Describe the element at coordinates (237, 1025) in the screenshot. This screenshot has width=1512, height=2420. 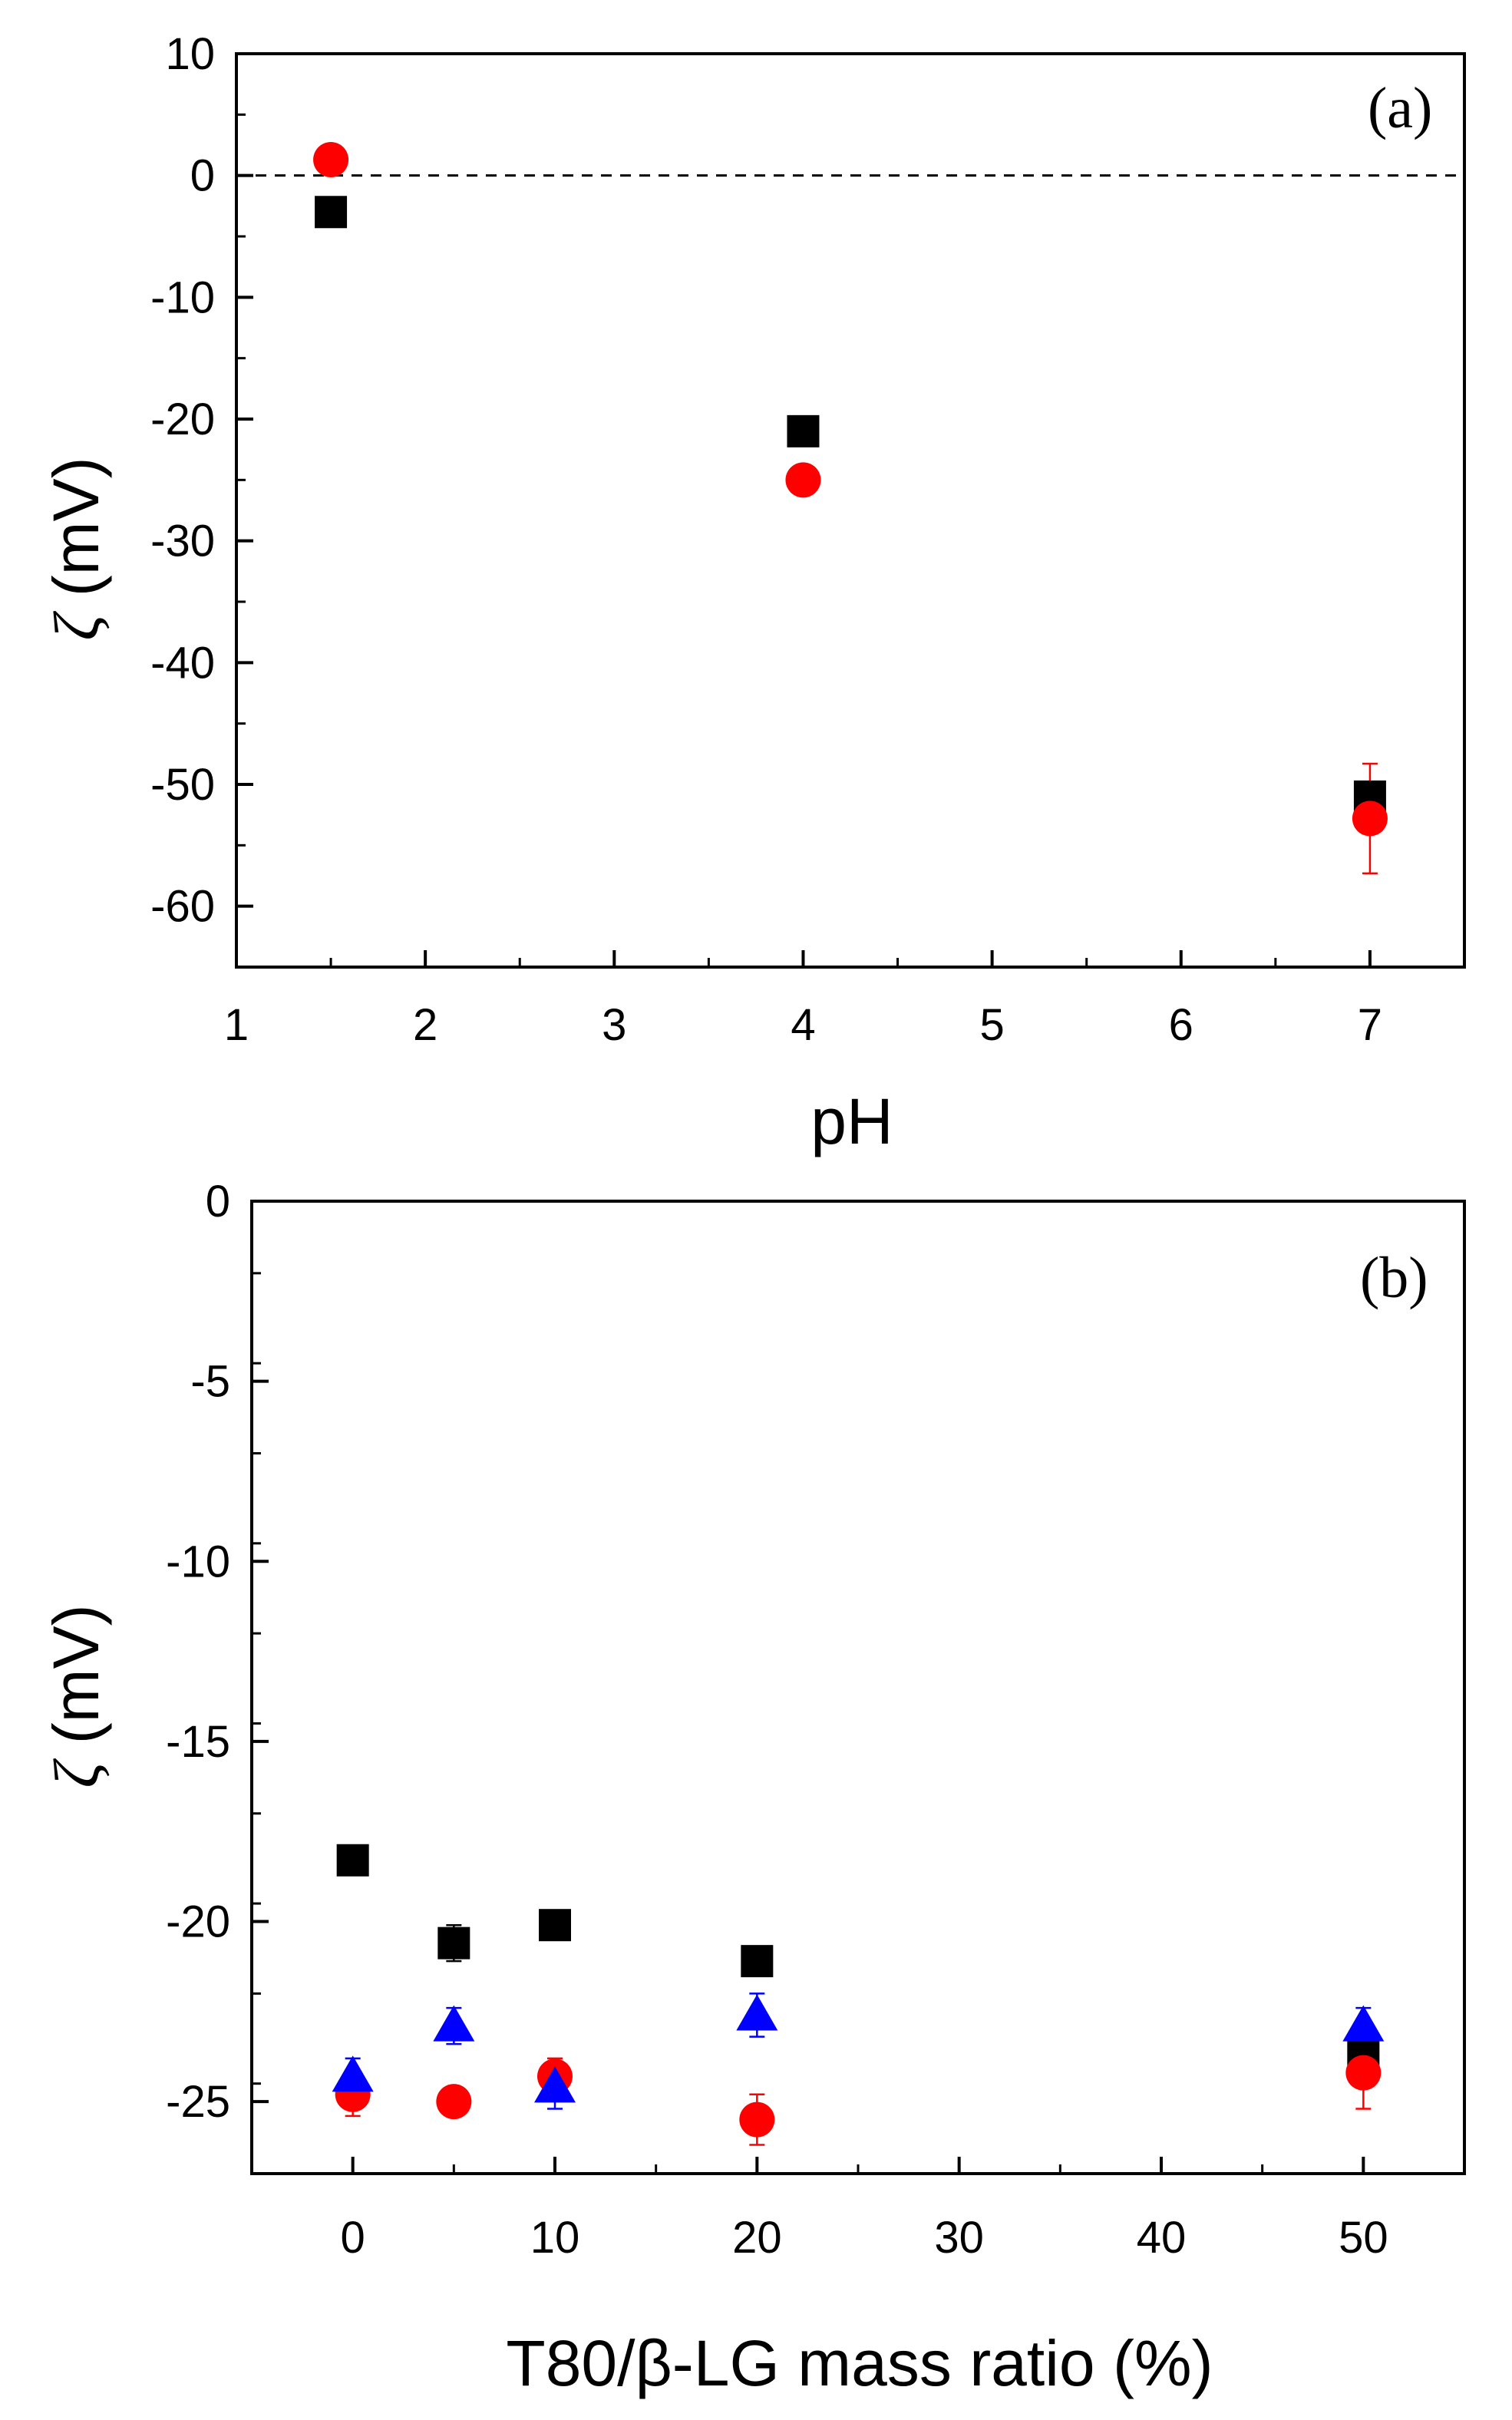
I see `x-tick-label: 1` at that location.